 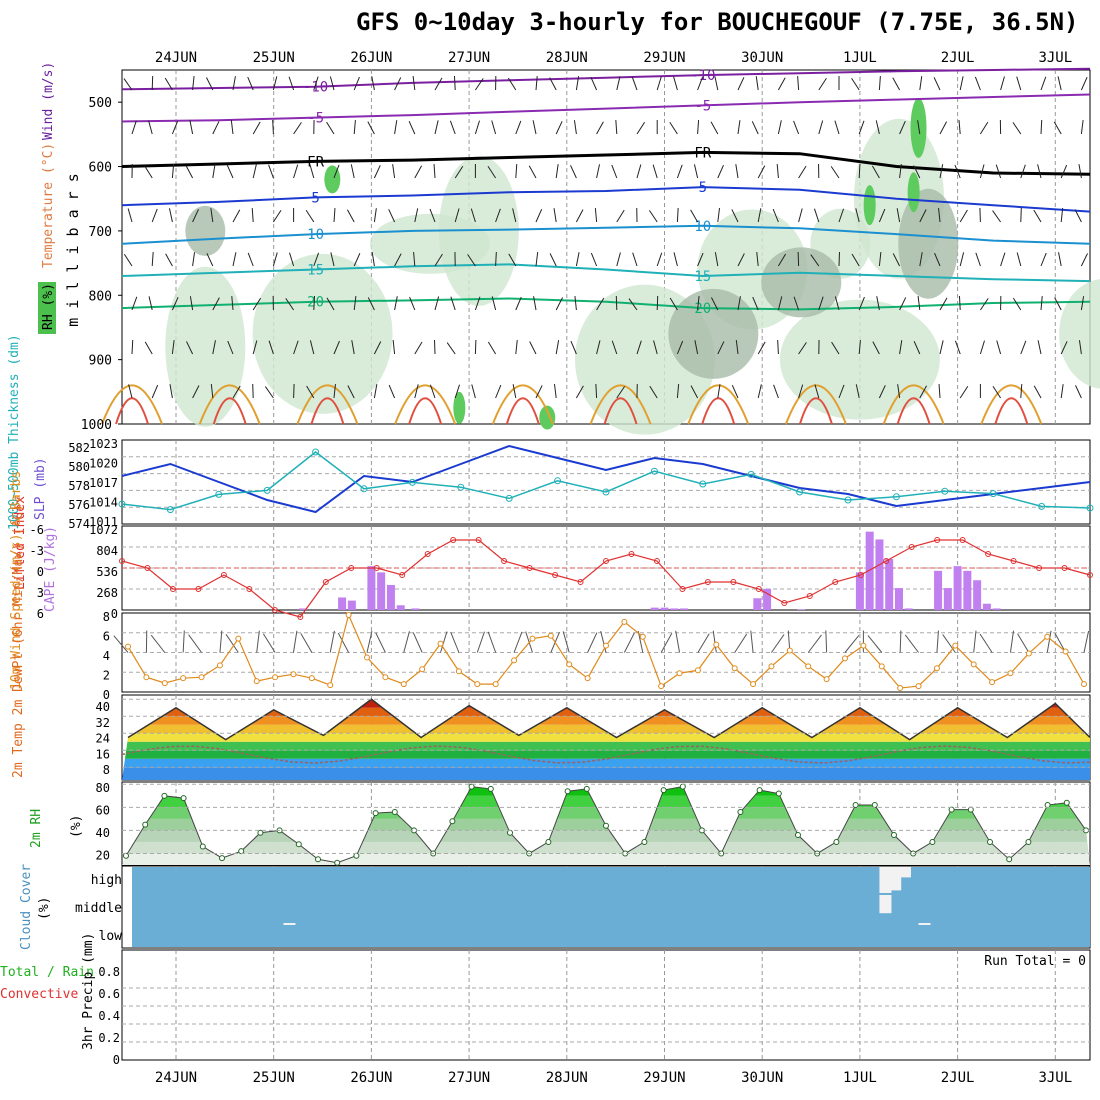 What do you see at coordinates (50, 569) in the screenshot?
I see `cape-axis-label: CAPE (J/kg)` at bounding box center [50, 569].